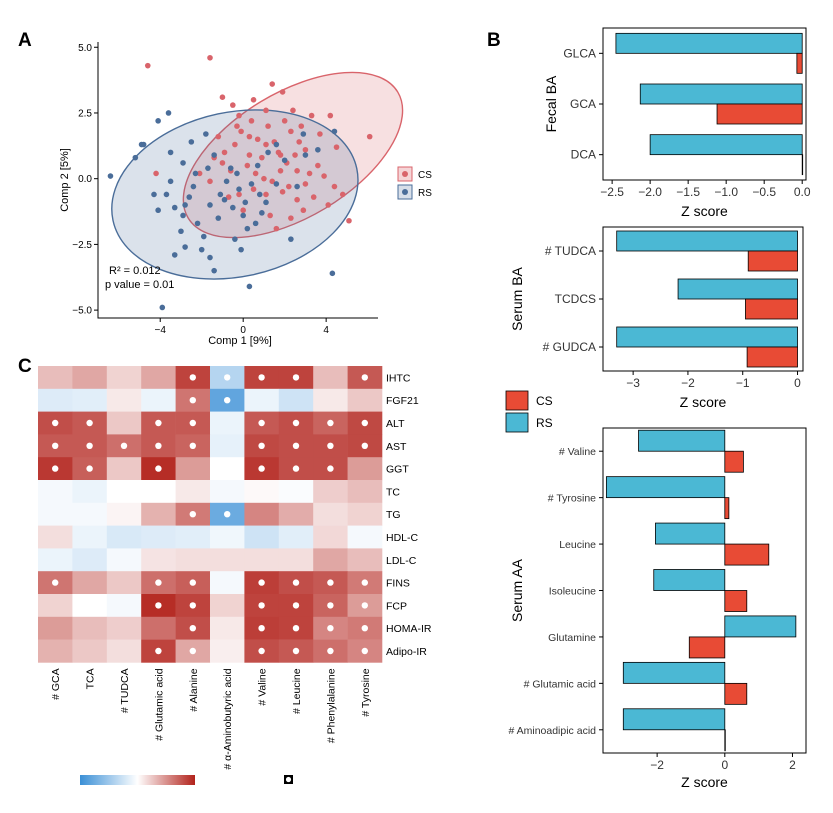 Image resolution: width=833 pixels, height=813 pixels. What do you see at coordinates (517, 400) in the screenshot?
I see `legend-cs-swatch` at bounding box center [517, 400].